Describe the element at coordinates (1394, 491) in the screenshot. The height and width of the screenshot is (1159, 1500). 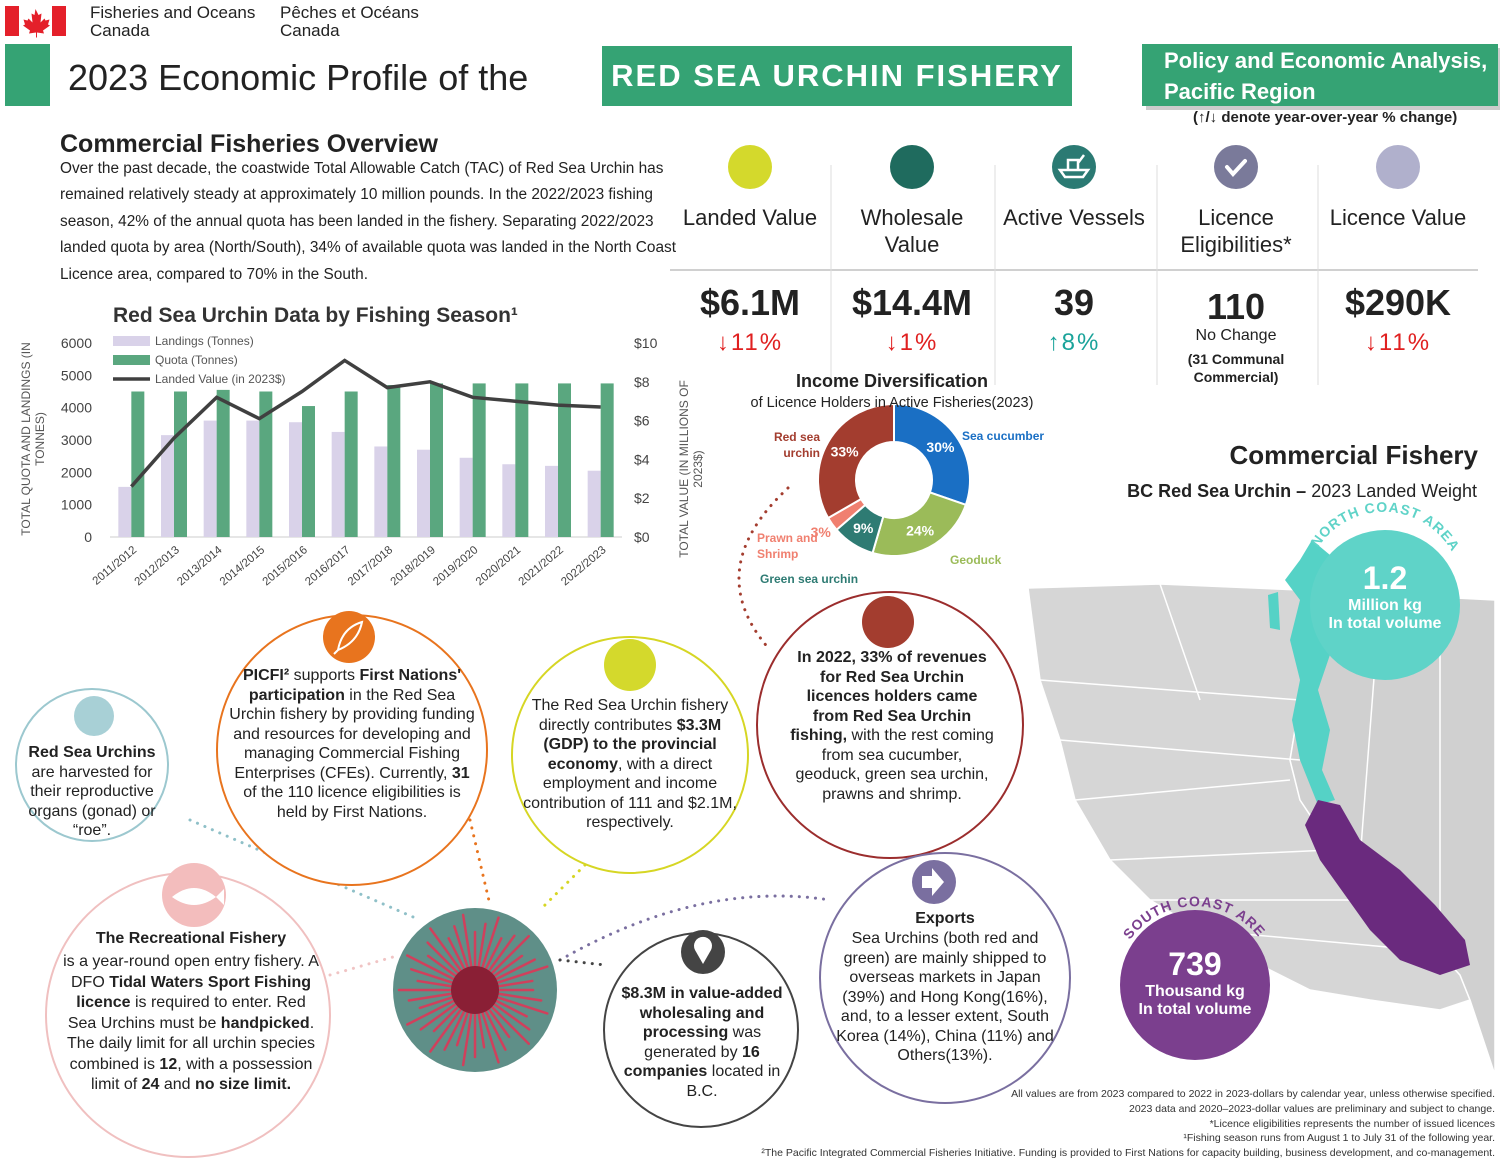
I see `map-subtitle-rest: 2023 Landed Weight` at that location.